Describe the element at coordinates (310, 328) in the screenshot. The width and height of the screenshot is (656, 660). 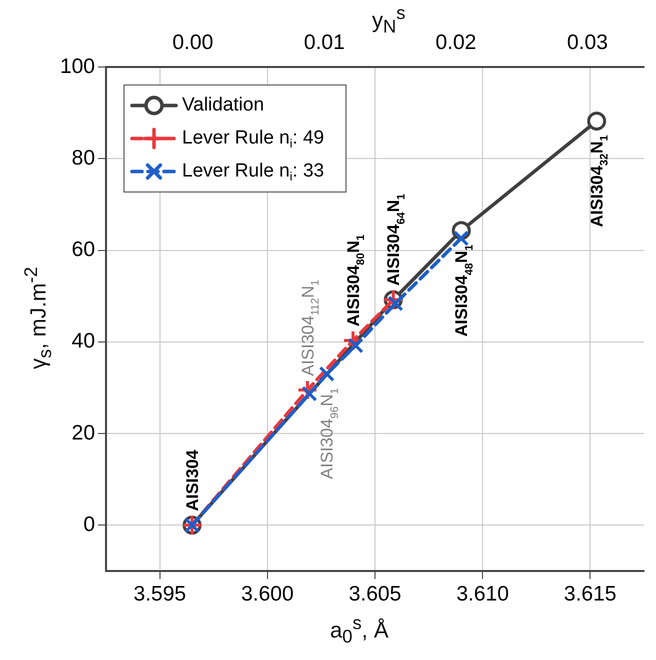
I see `annotation: AISI304112N1` at that location.